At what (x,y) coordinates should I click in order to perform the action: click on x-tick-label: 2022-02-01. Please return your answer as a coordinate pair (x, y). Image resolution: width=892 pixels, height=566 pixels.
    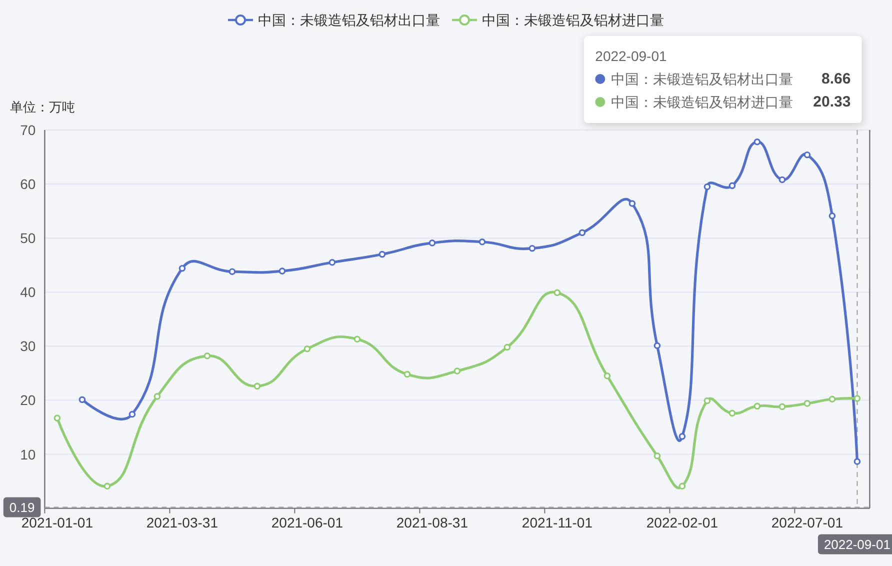
    Looking at the image, I should click on (682, 522).